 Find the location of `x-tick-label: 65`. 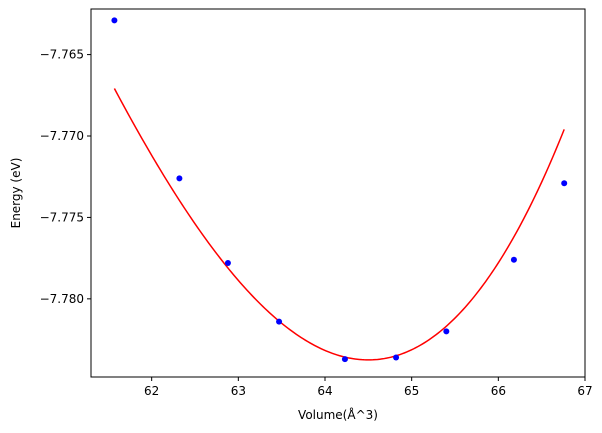

x-tick-label: 65 is located at coordinates (411, 391).